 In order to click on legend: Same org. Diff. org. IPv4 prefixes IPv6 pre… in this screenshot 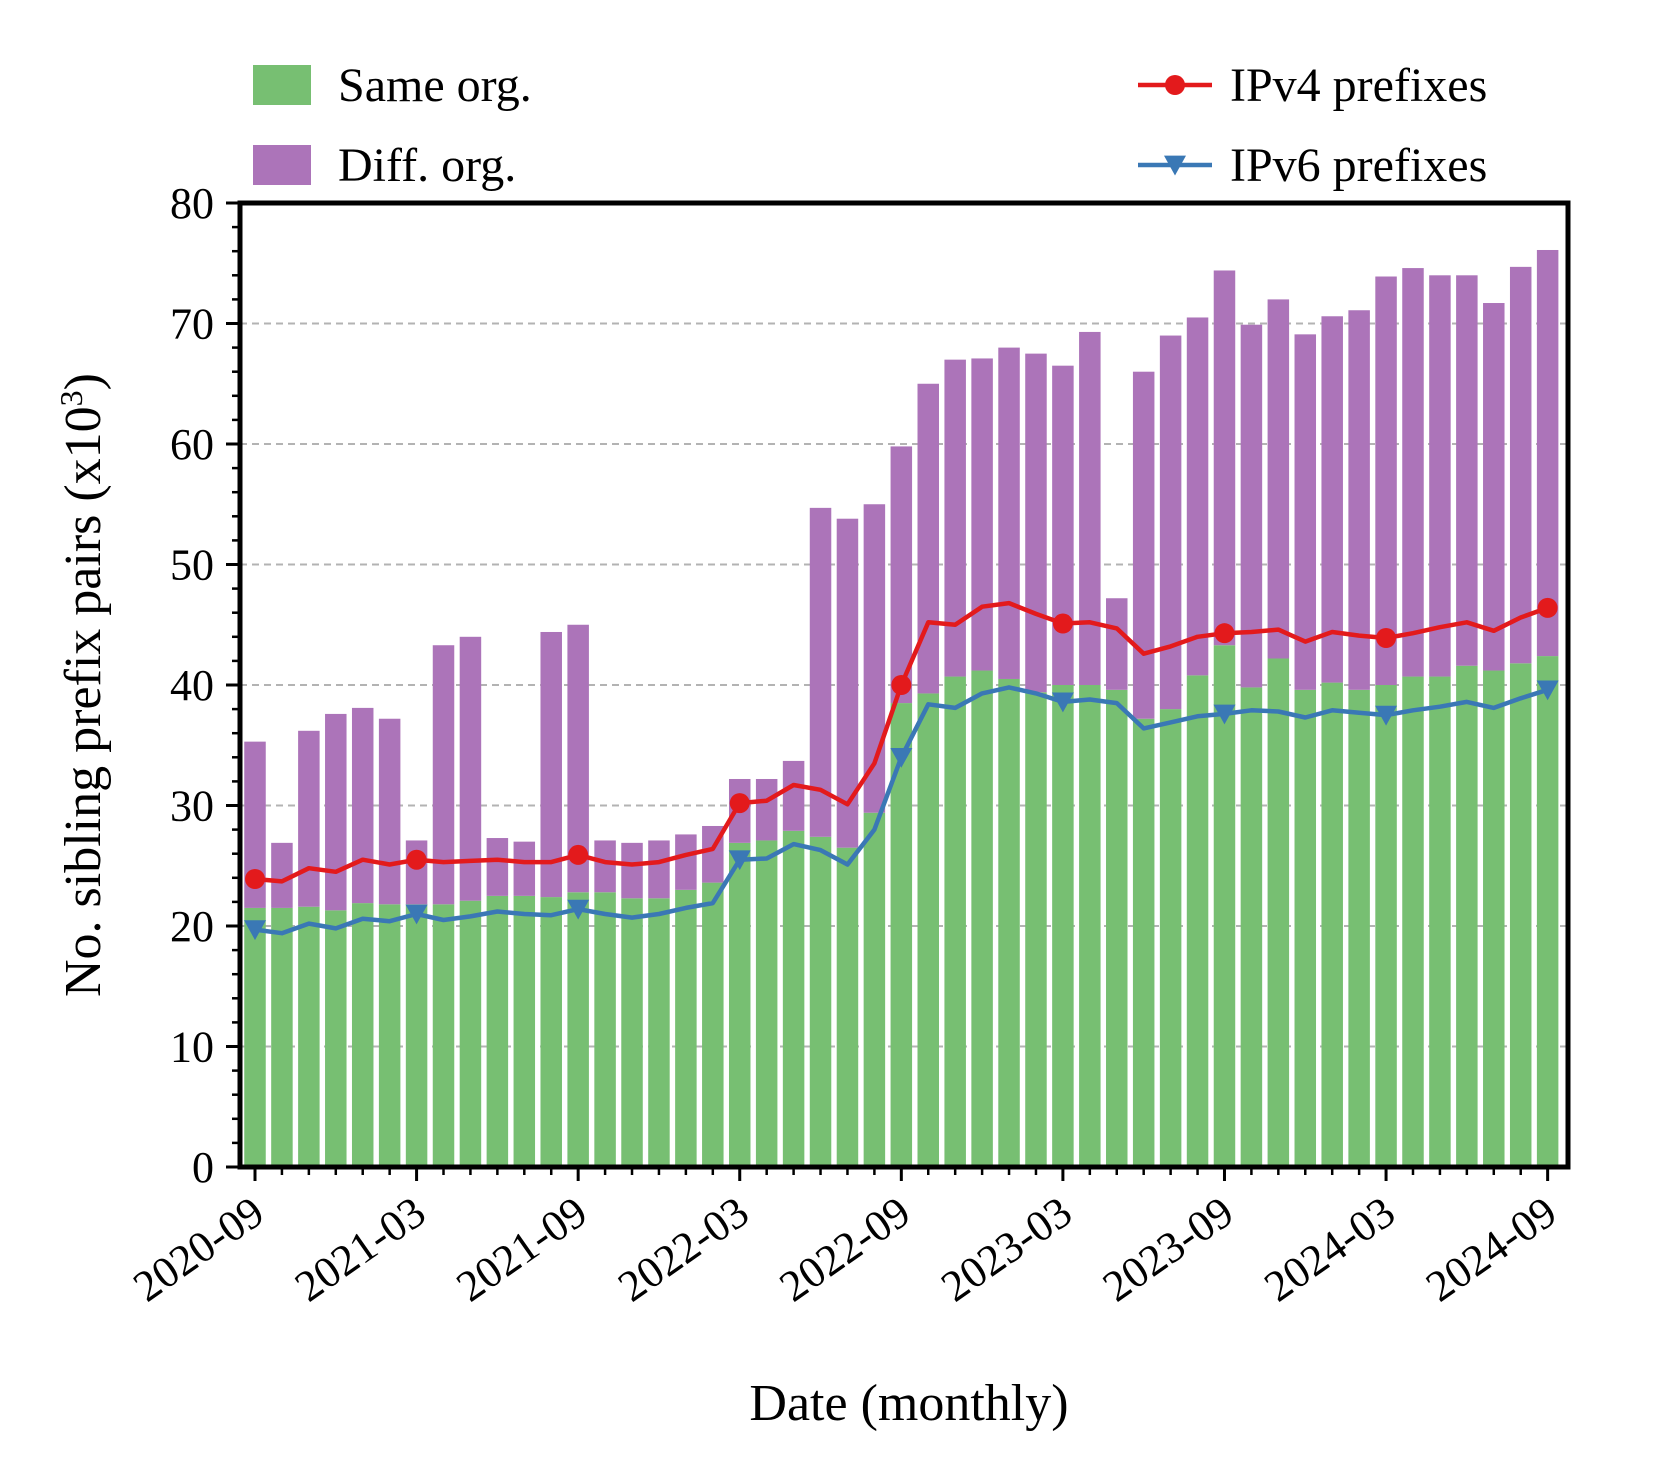, I will do `click(870, 125)`.